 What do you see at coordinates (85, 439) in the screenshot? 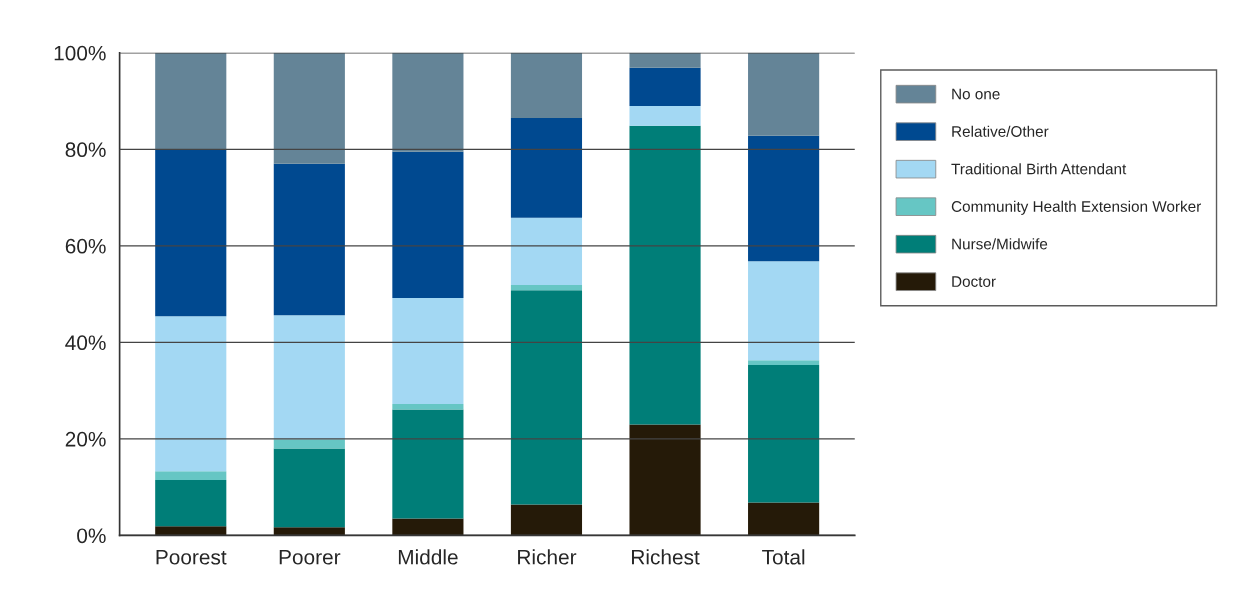
I see `y-tick-label: 20%` at bounding box center [85, 439].